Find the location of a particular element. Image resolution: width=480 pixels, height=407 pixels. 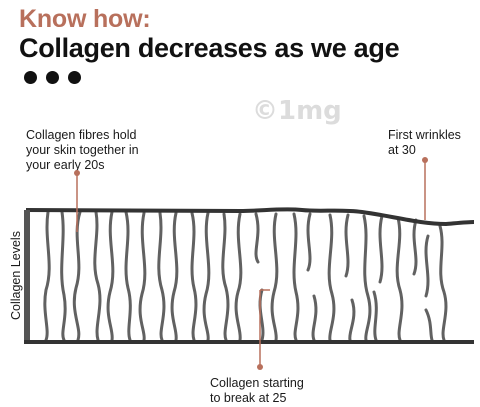

callout-break is located at coordinates (263, 329).